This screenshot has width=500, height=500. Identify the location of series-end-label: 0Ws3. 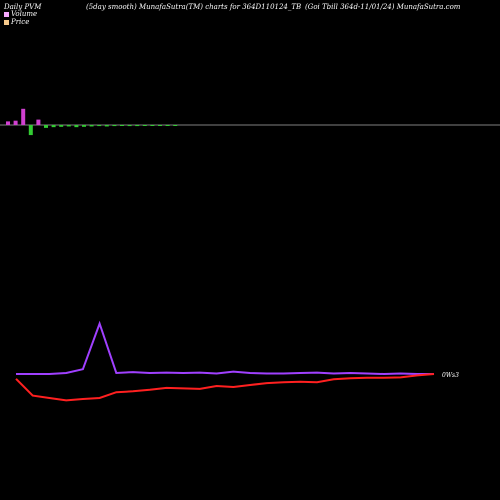
(450, 375).